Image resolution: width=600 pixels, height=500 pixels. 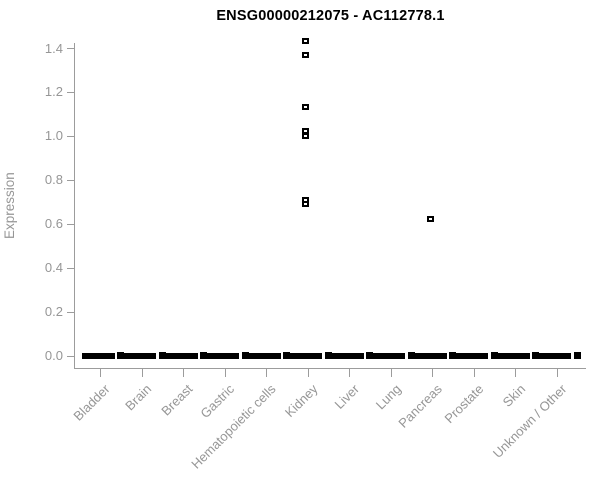 What do you see at coordinates (513, 395) in the screenshot?
I see `x-axis-category-label: Skin` at bounding box center [513, 395].